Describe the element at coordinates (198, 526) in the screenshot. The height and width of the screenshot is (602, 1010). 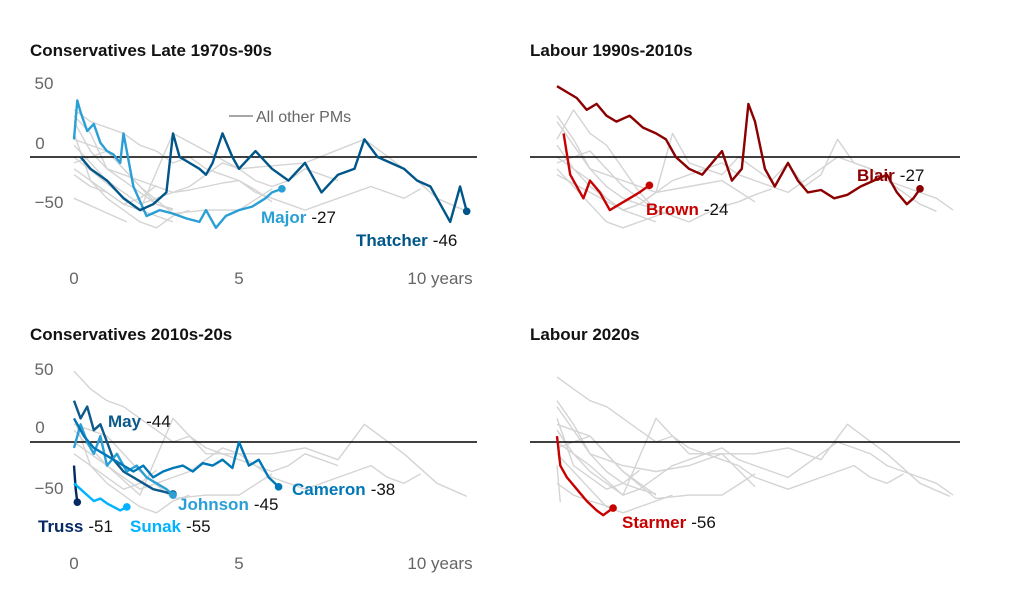
I see `series-final-value: -55` at that location.